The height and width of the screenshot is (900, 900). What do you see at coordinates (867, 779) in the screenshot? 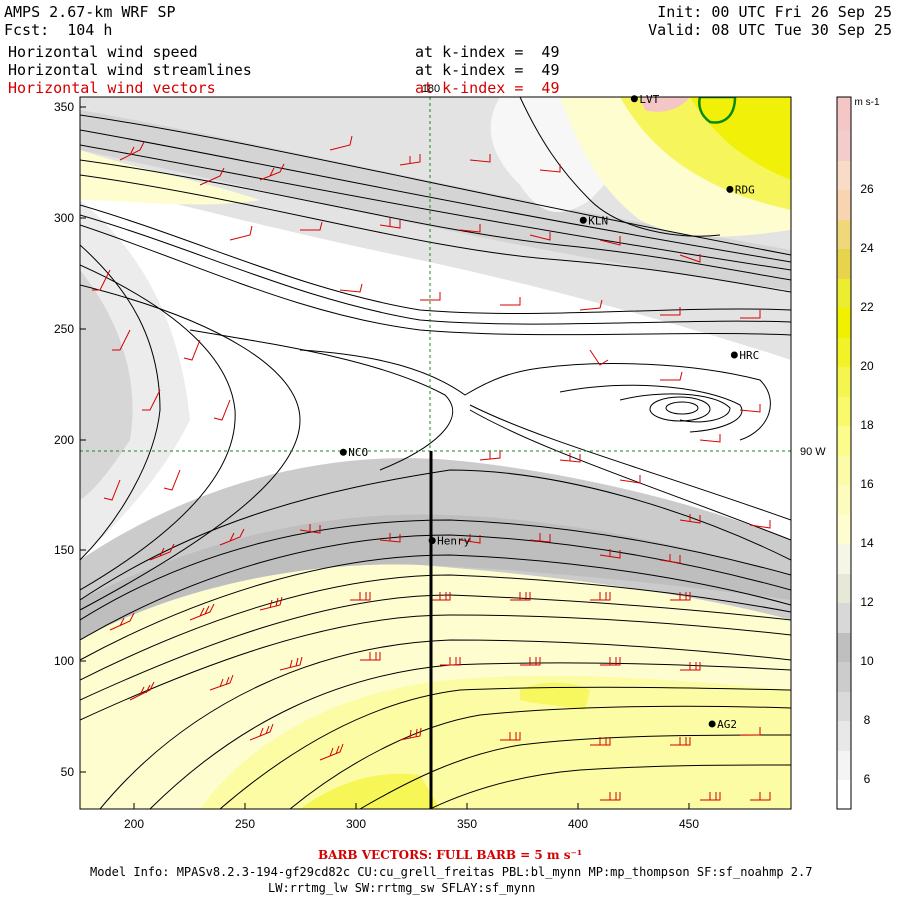
I see `colorbar-tick: 6` at bounding box center [867, 779].